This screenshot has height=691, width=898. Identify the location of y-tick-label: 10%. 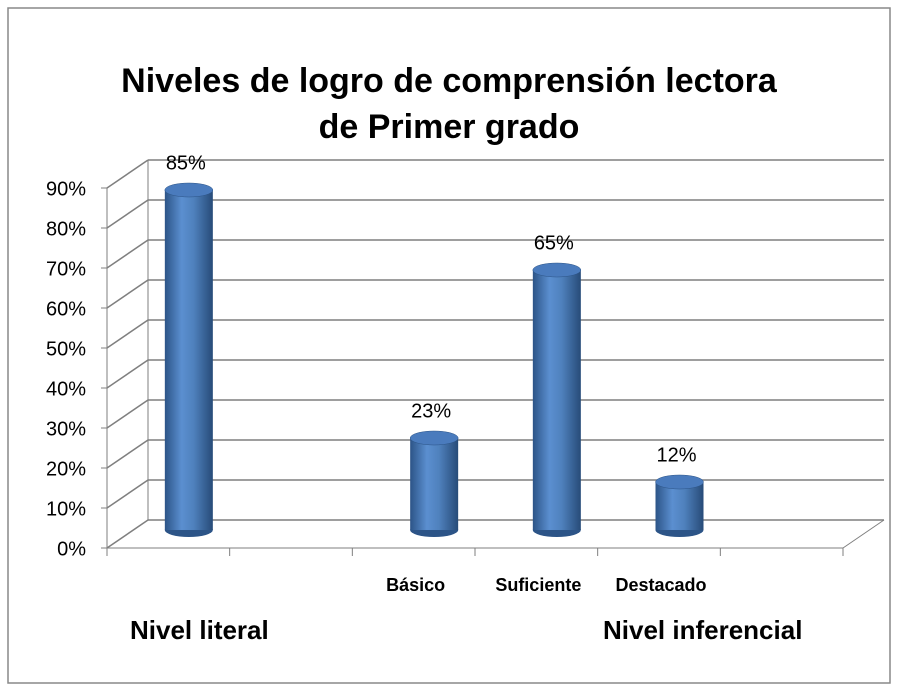
(66, 509).